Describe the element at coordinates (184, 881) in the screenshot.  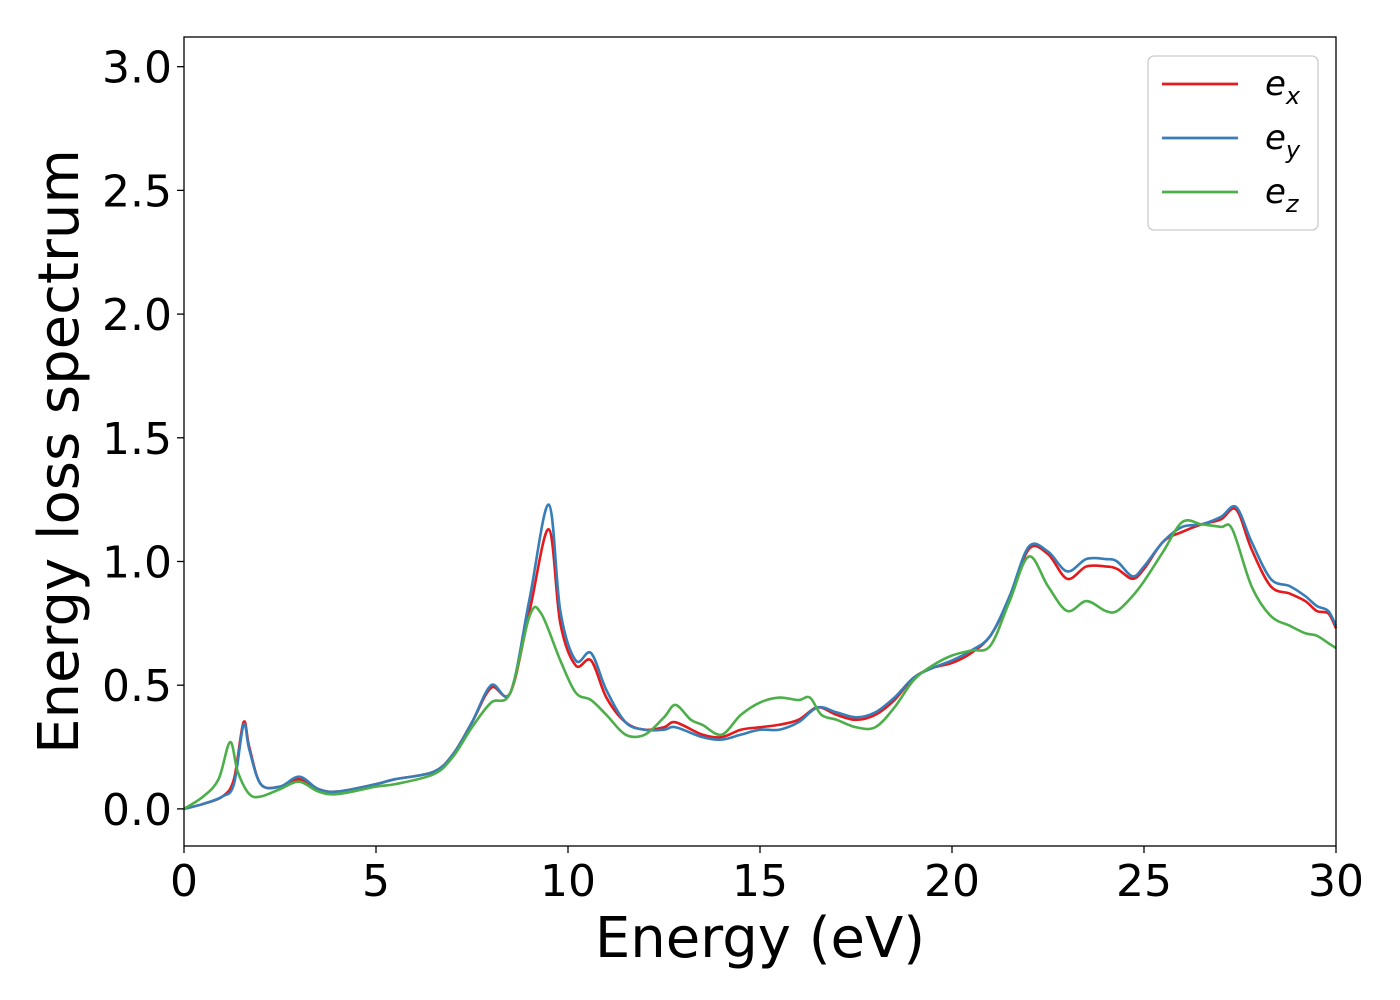
I see `x-tick-label: 0` at that location.